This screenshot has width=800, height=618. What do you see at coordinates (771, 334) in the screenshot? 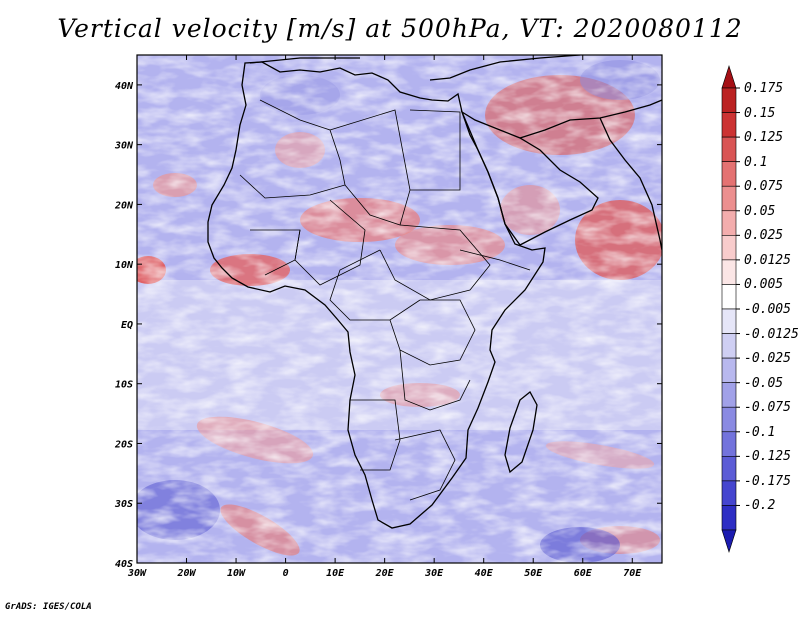
I see `colorbar-label: -0.0125` at bounding box center [771, 334].